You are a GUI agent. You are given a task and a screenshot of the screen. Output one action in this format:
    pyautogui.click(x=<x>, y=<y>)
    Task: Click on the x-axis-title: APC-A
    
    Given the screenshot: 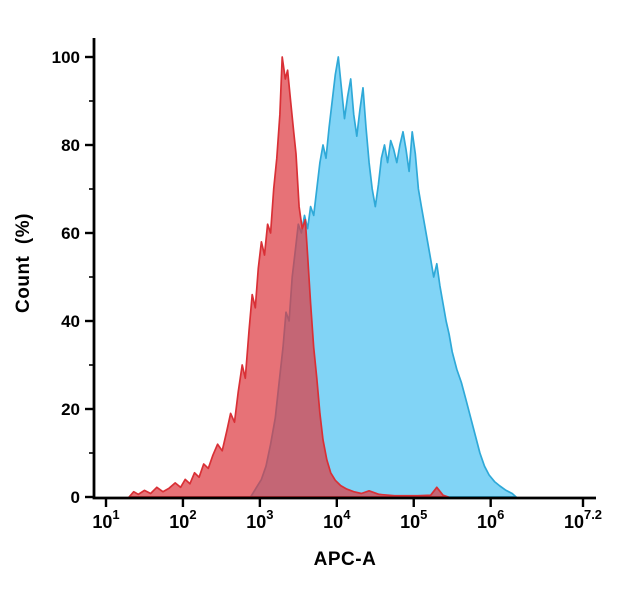 What is the action you would take?
    pyautogui.click(x=345, y=559)
    